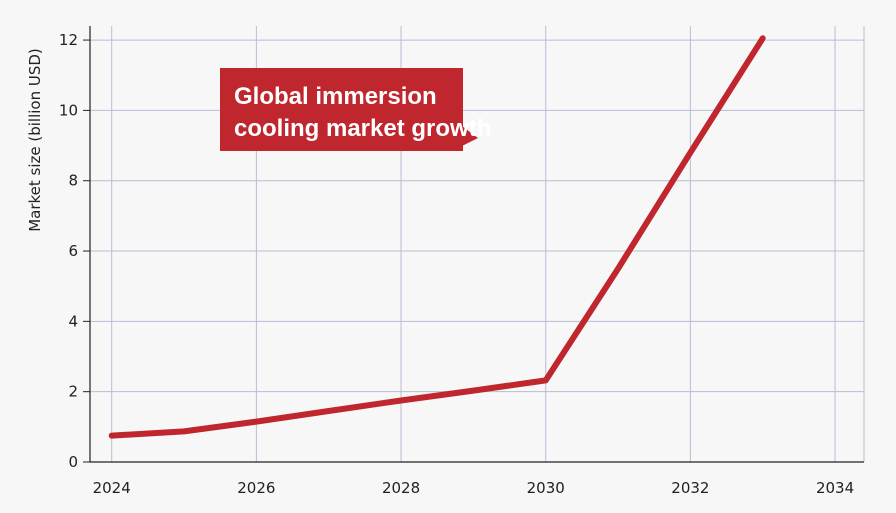  What do you see at coordinates (68, 110) in the screenshot?
I see `y-tick-label: 10` at bounding box center [68, 110].